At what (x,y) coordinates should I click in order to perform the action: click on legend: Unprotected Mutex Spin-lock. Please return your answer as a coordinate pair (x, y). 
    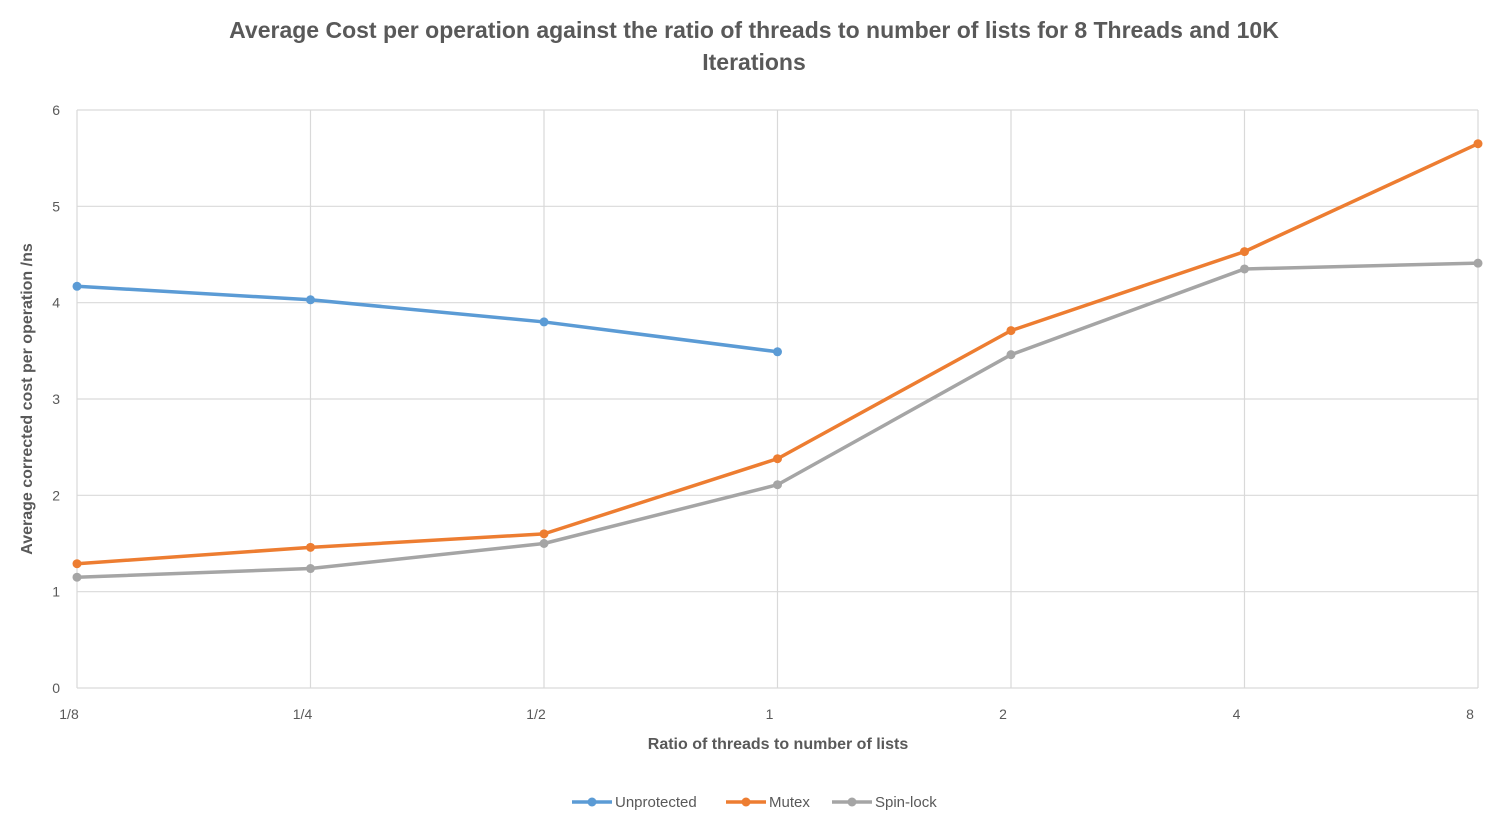
    Looking at the image, I should click on (754, 802).